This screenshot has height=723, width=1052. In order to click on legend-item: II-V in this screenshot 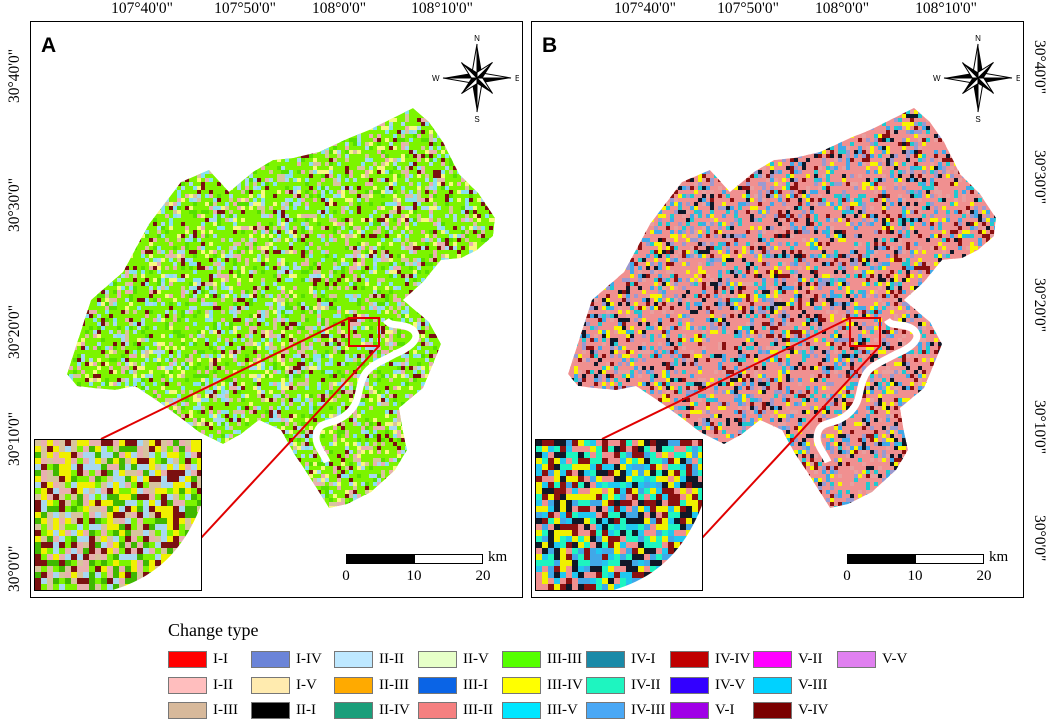, I will do `click(453, 659)`.